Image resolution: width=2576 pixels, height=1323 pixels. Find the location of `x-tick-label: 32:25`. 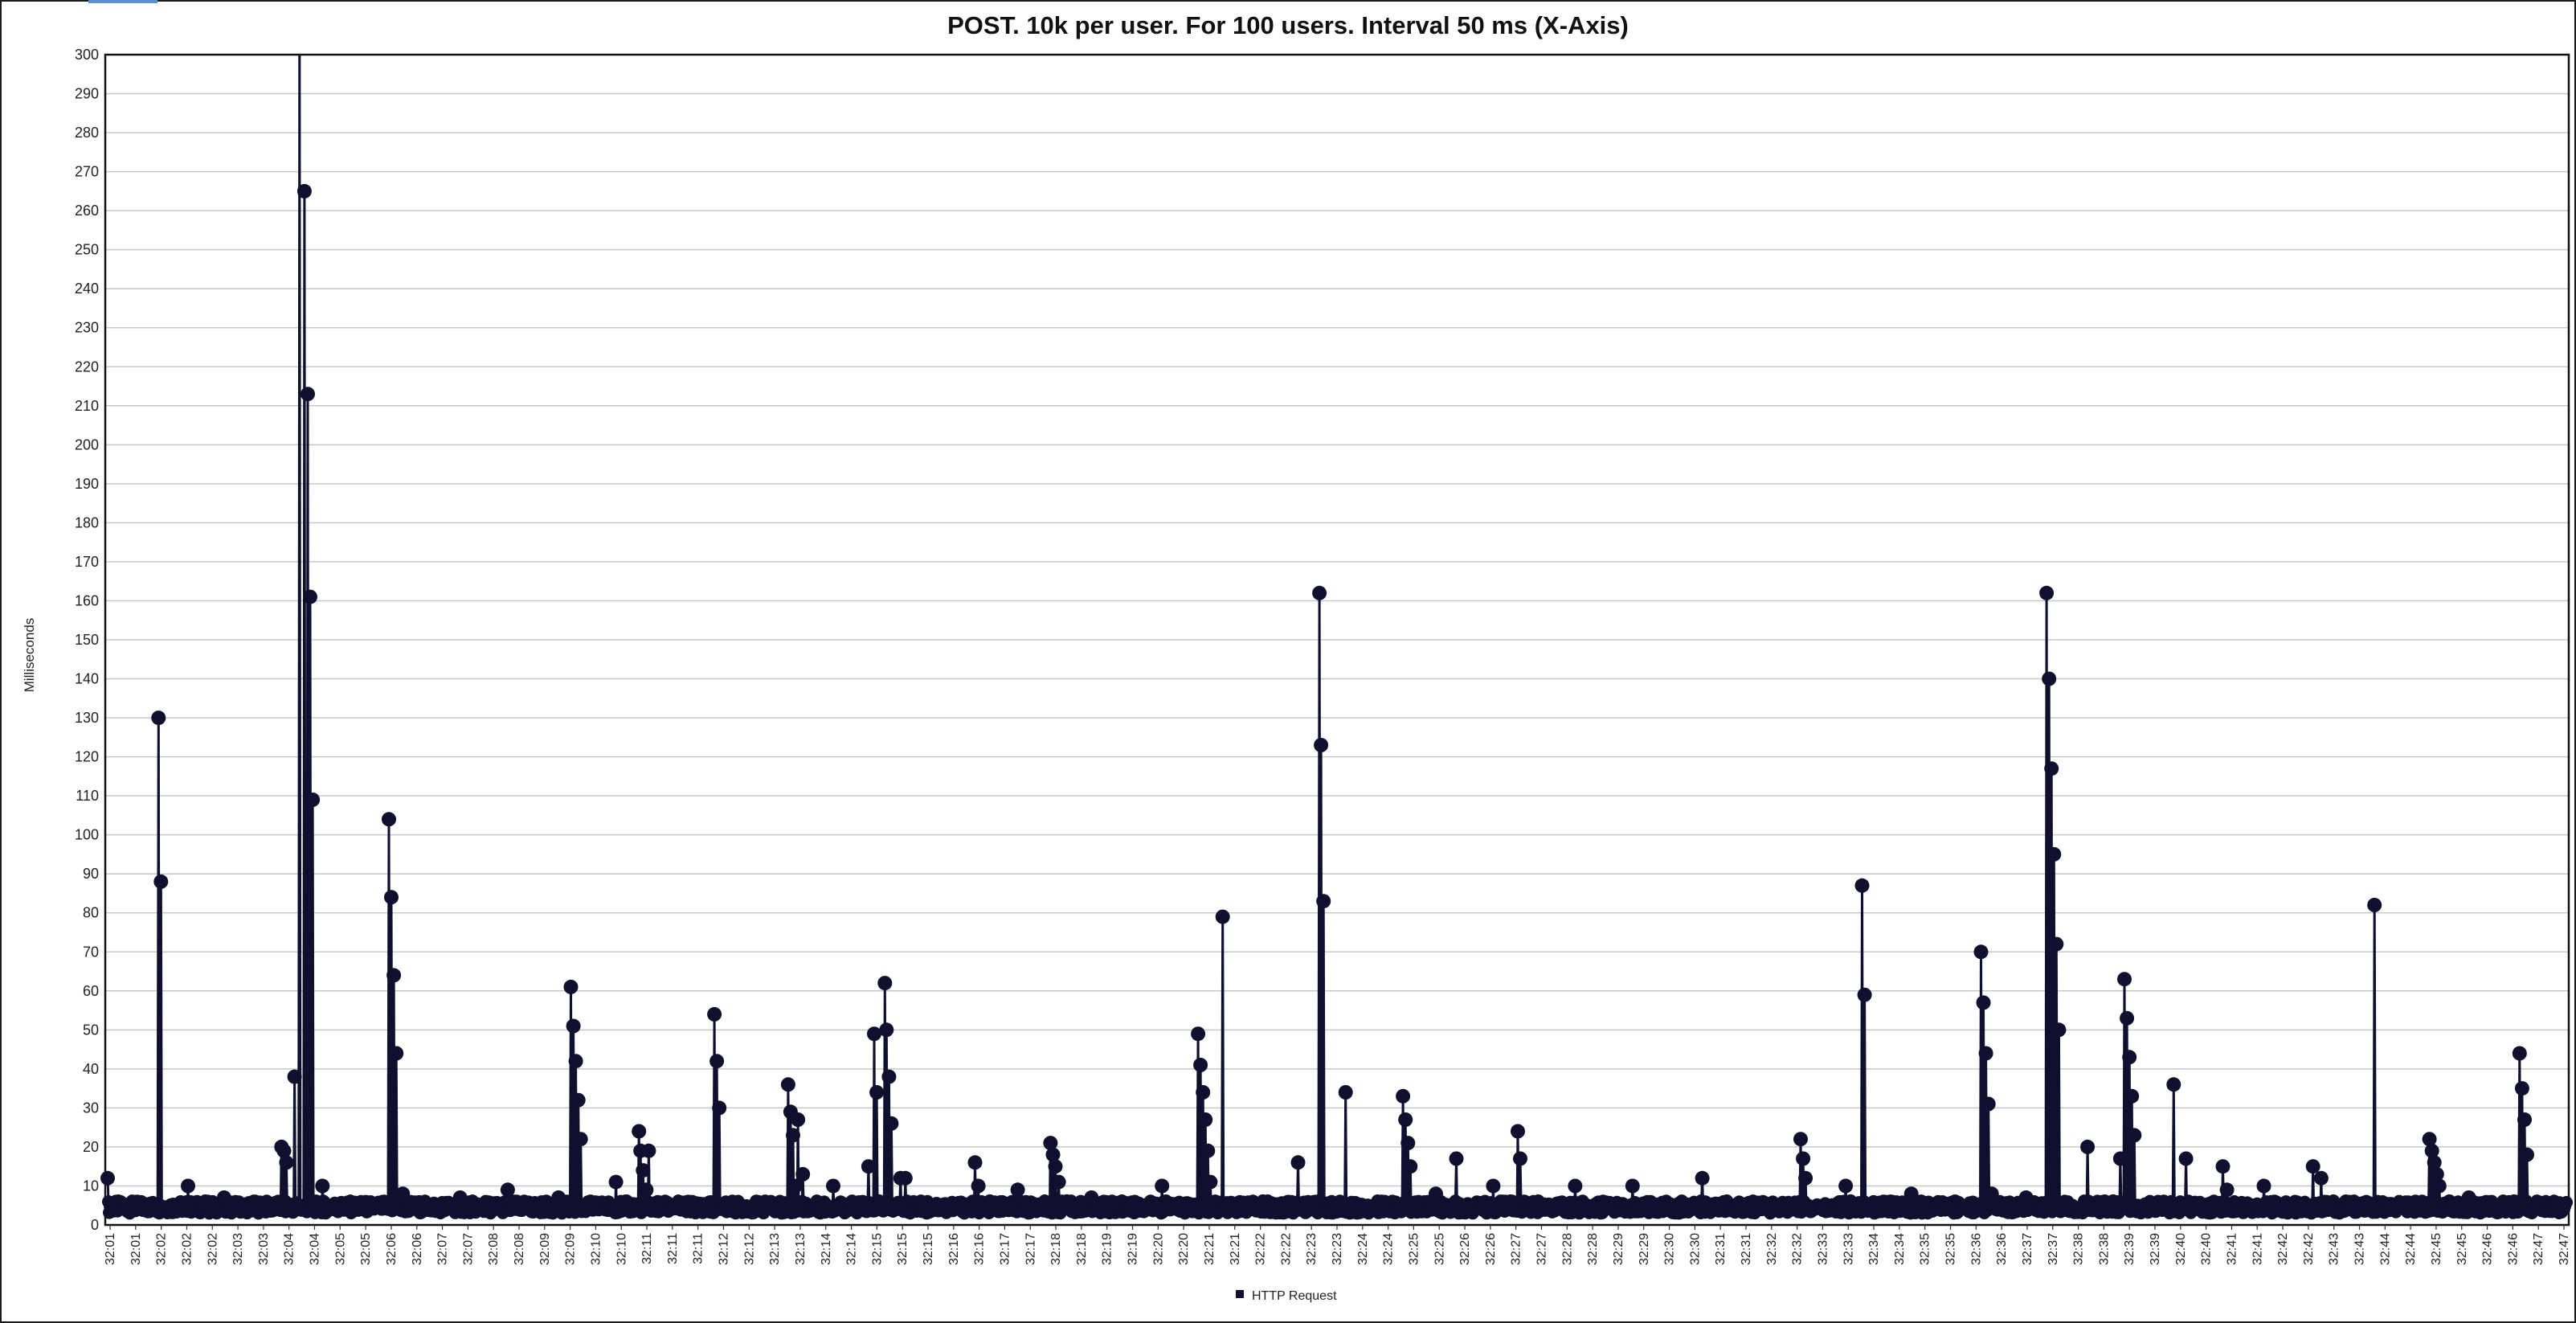

x-tick-label: 32:25 is located at coordinates (1414, 1249).